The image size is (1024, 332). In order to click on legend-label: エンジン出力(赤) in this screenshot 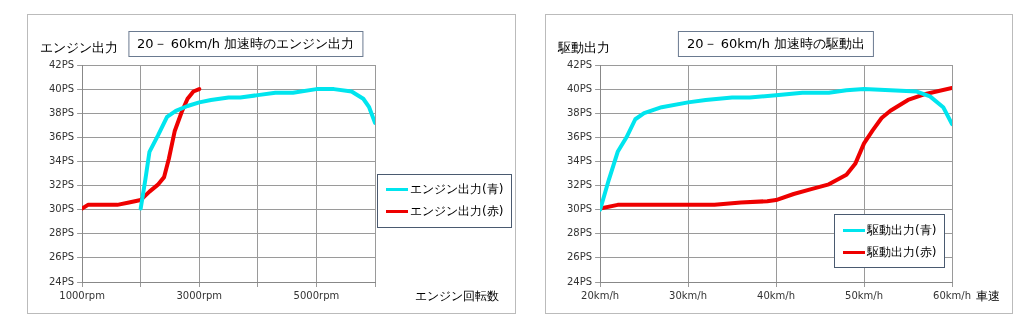, I will do `click(457, 211)`.